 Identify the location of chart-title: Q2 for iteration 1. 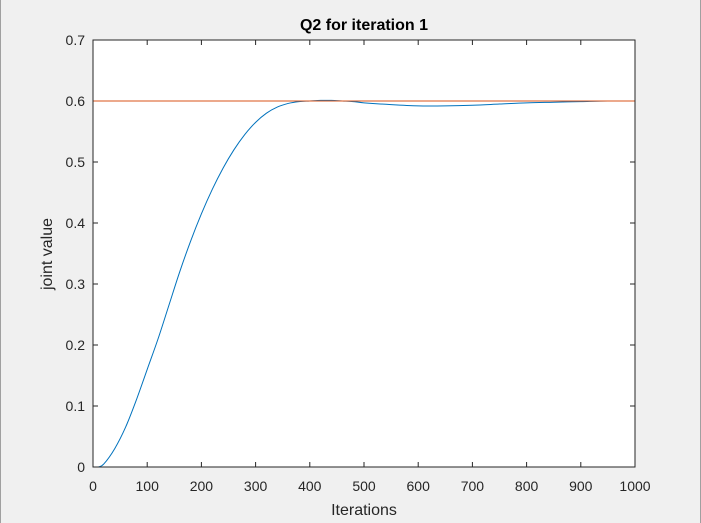
(364, 25).